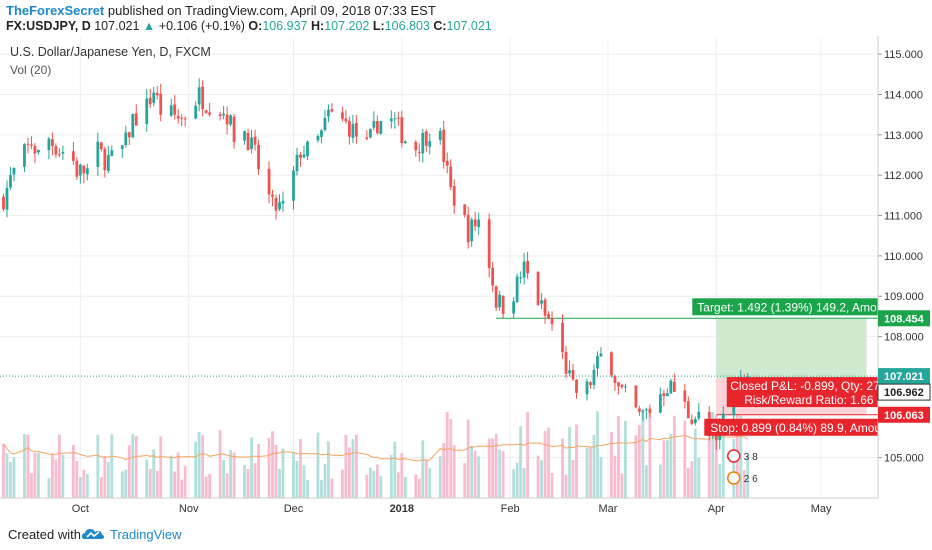  I want to click on publisher-name: TheForexSecret, so click(55, 10).